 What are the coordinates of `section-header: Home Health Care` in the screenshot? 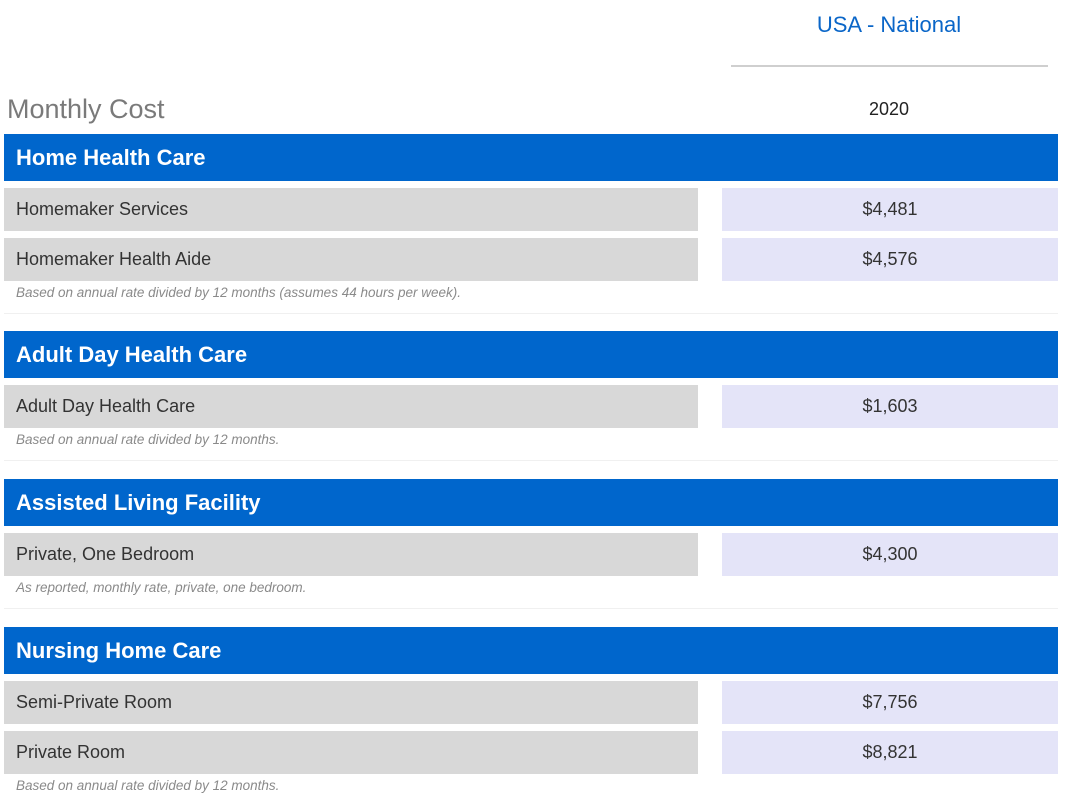 It's located at (531, 157).